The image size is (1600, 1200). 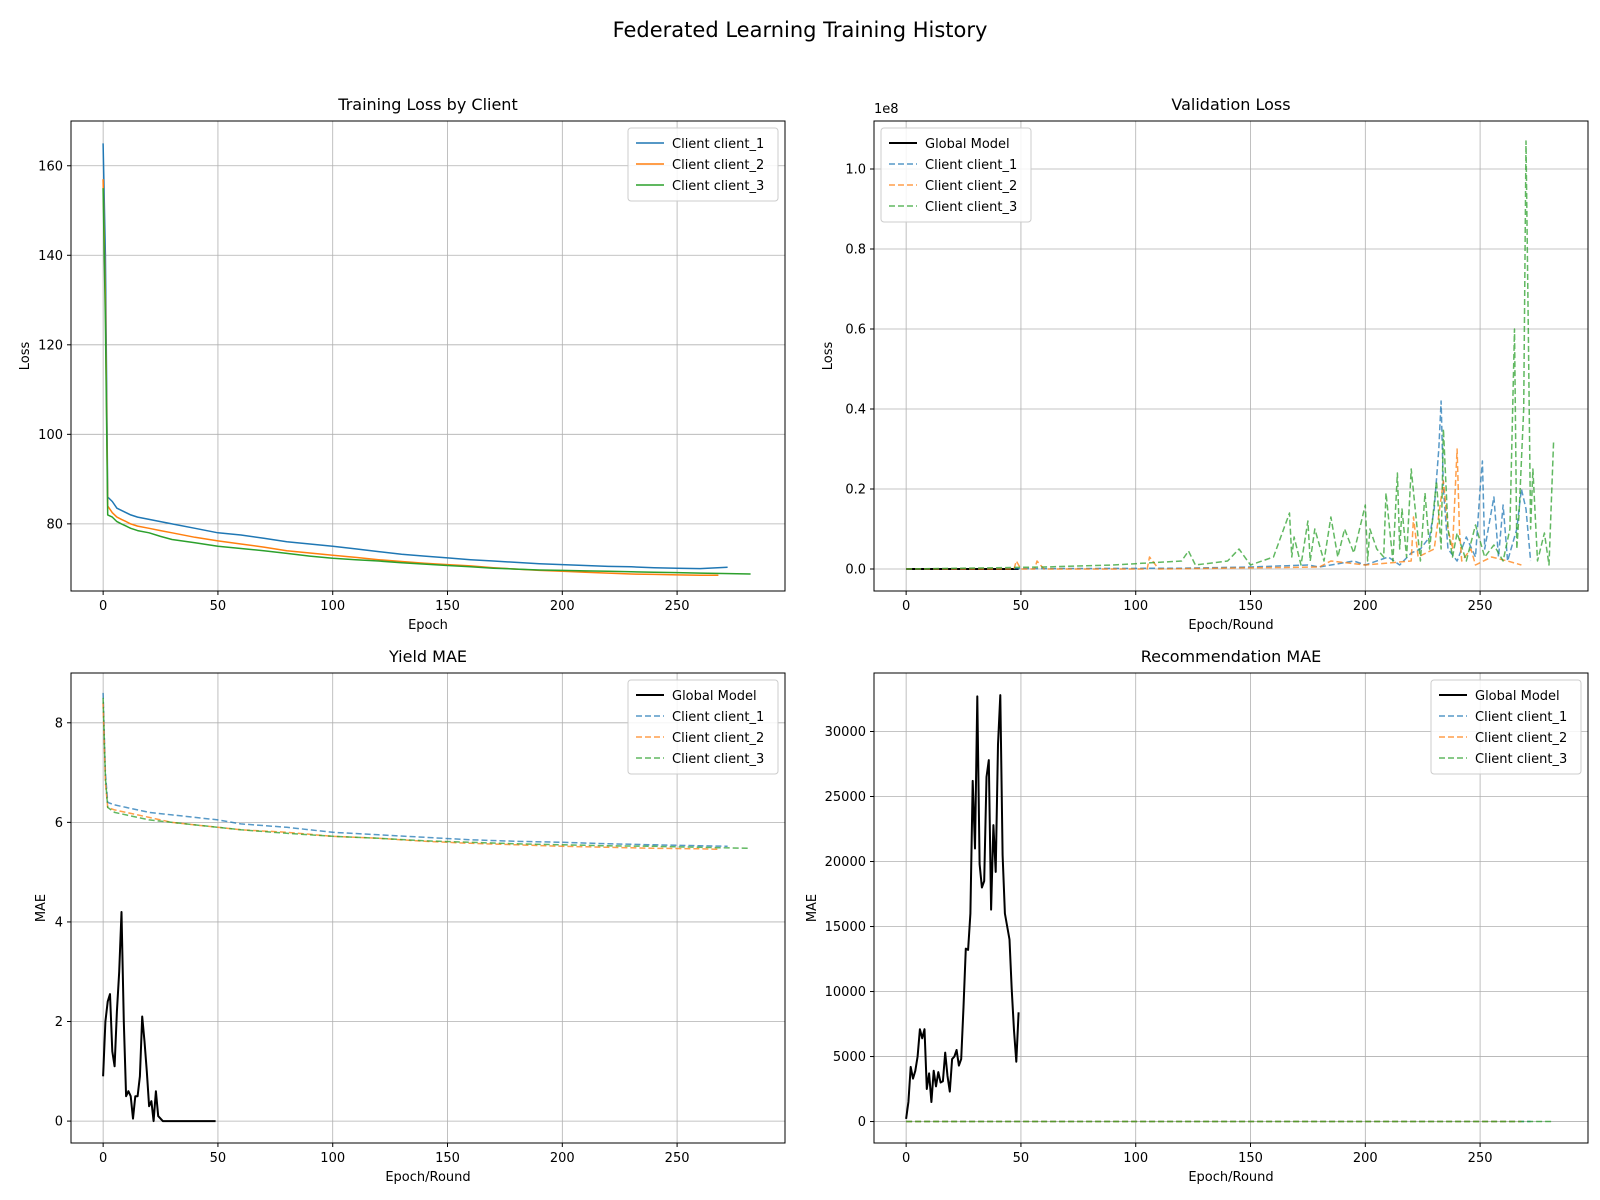 I want to click on y-tick-label: 160, so click(x=50, y=166).